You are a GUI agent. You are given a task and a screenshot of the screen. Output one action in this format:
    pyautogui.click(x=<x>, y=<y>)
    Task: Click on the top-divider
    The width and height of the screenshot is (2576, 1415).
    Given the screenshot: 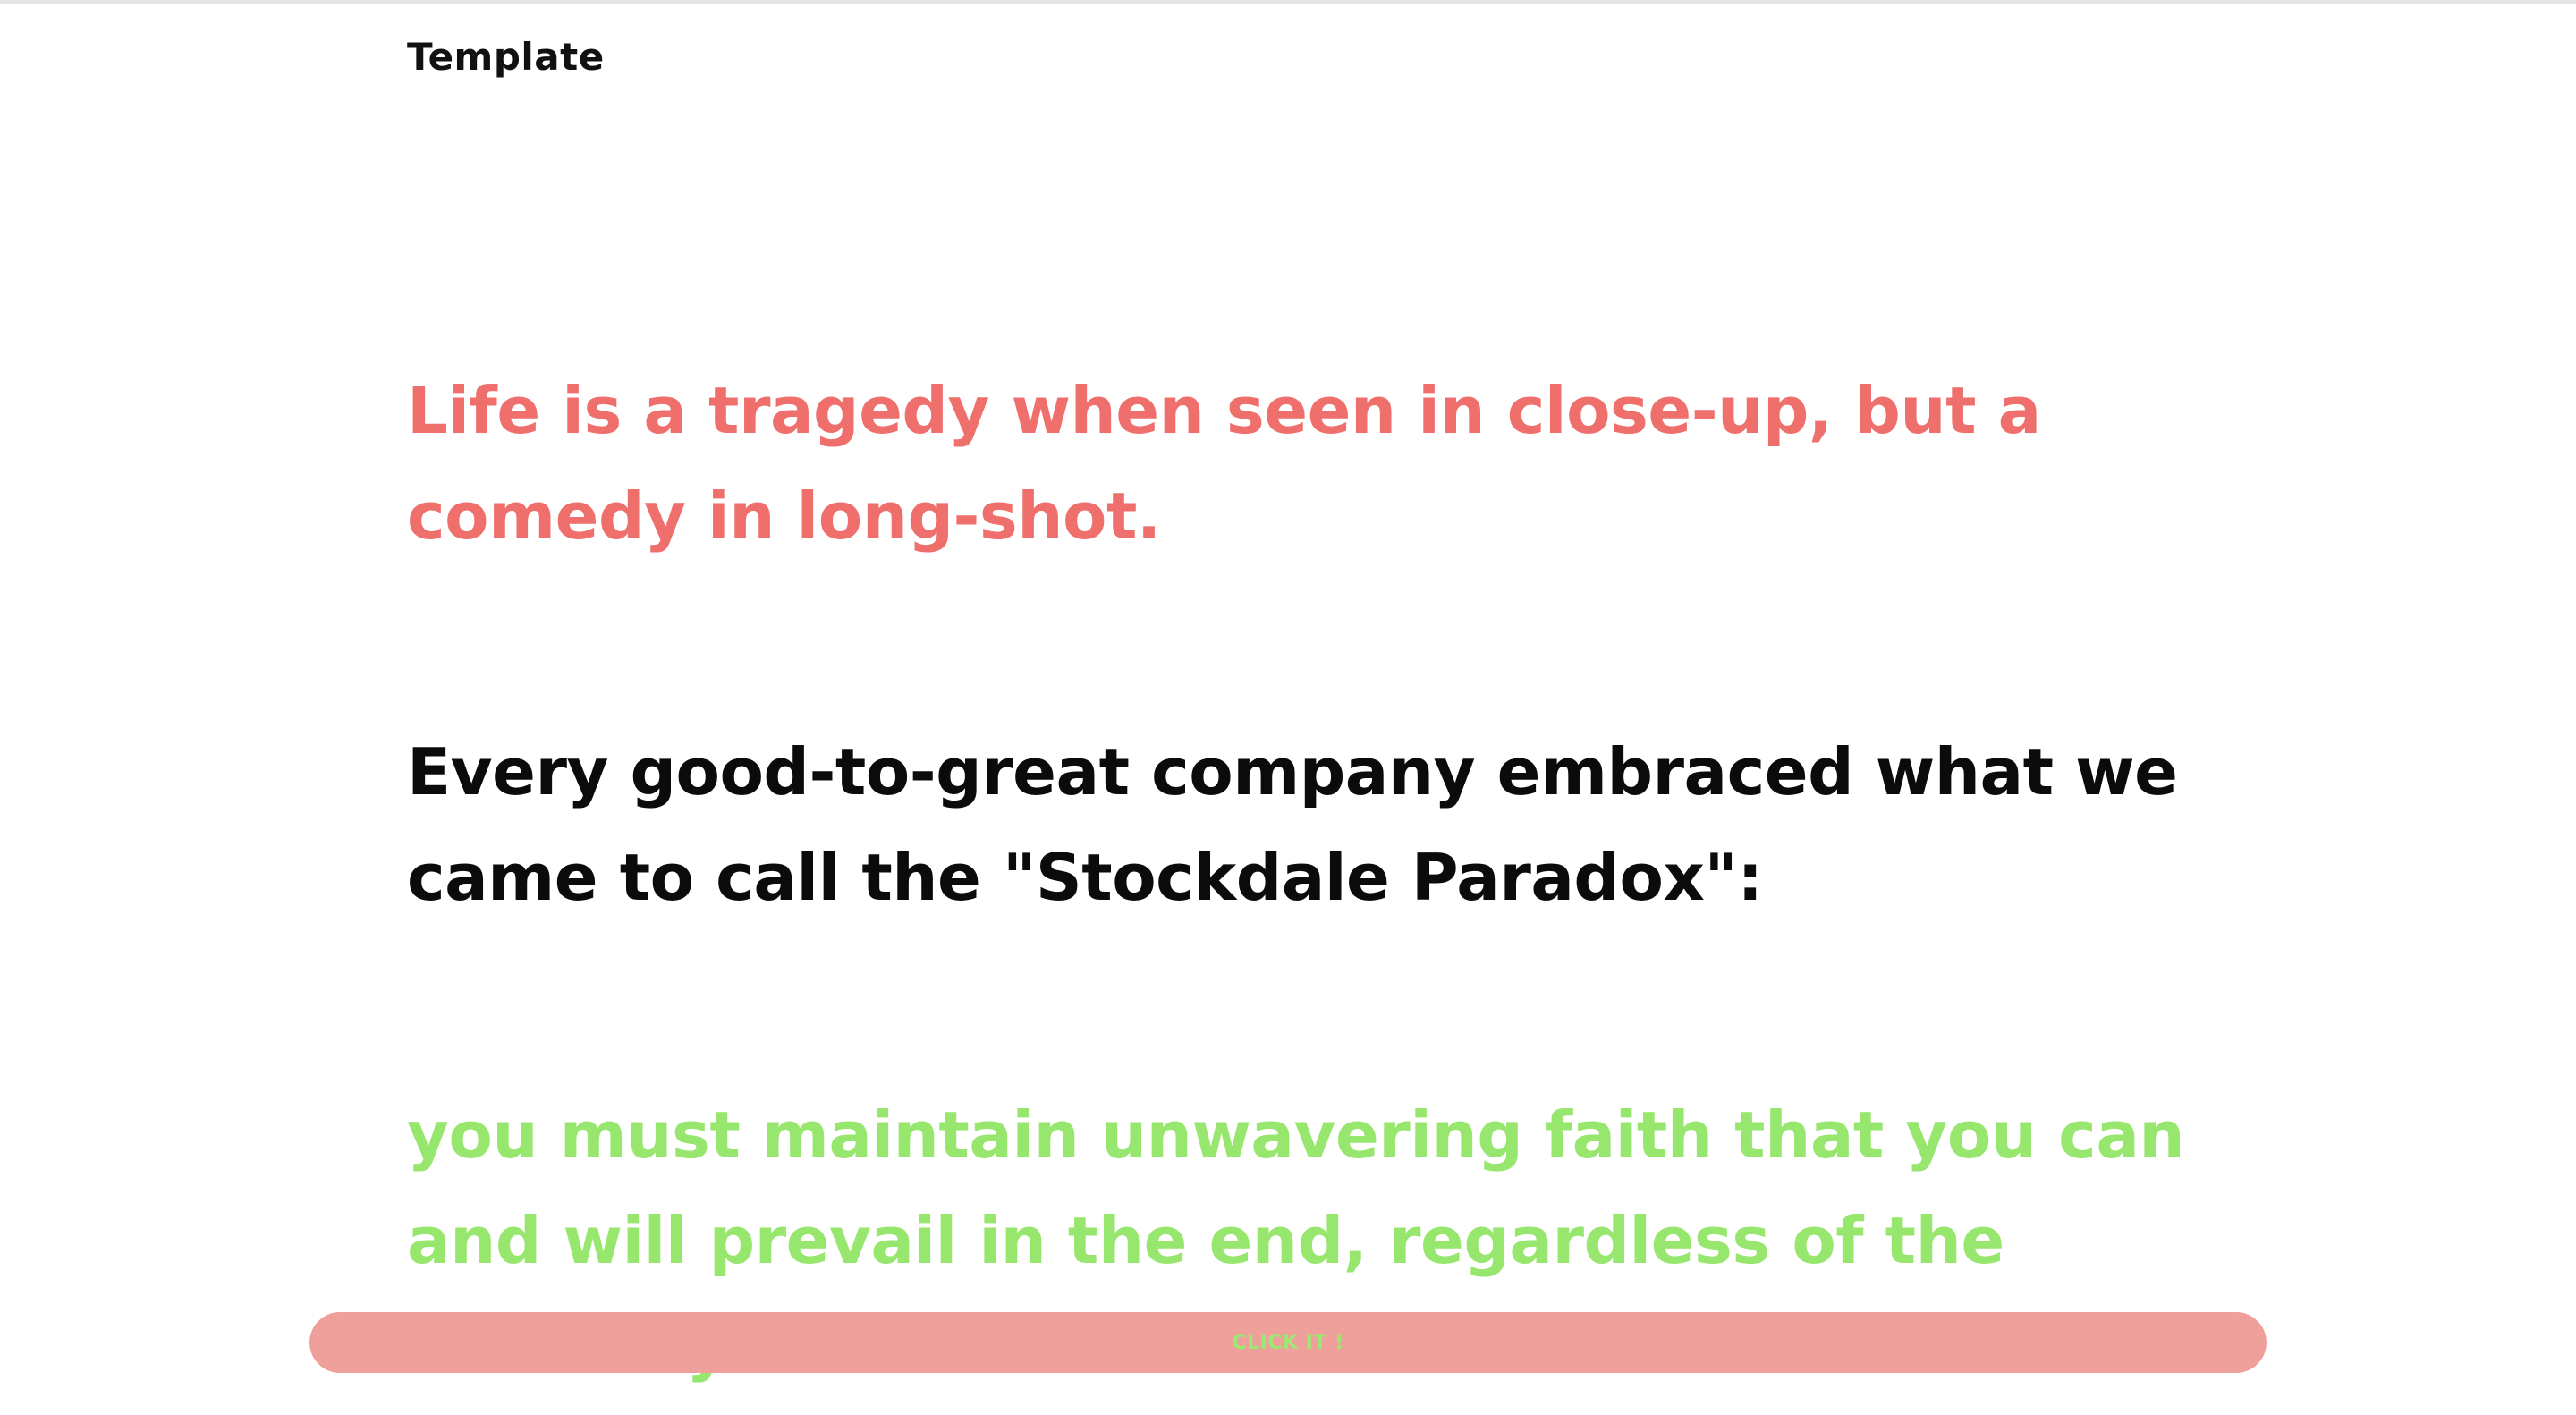 What is the action you would take?
    pyautogui.click(x=1288, y=2)
    